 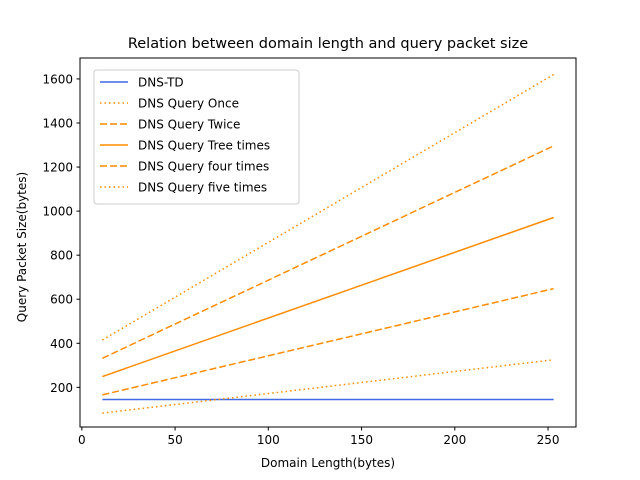 What do you see at coordinates (61, 300) in the screenshot?
I see `y-tick-label: 600` at bounding box center [61, 300].